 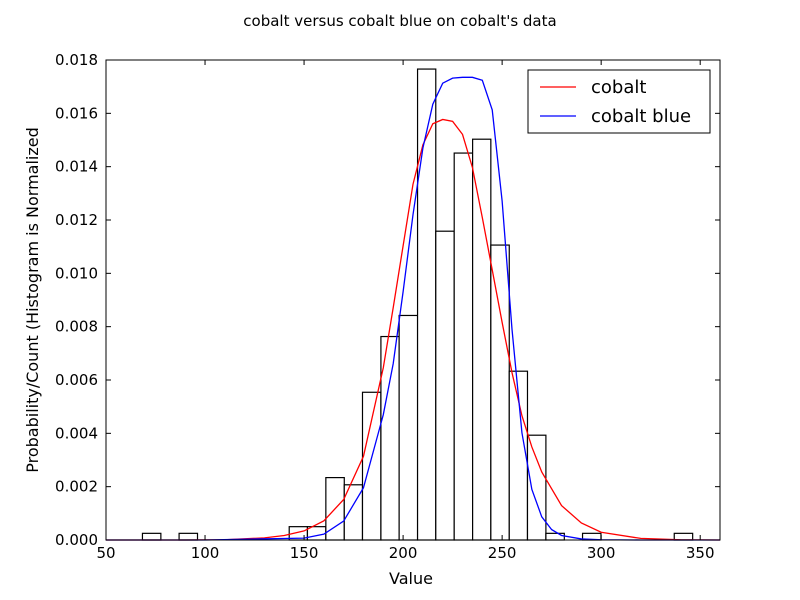 What do you see at coordinates (700, 553) in the screenshot?
I see `x-tick-label: 350` at bounding box center [700, 553].